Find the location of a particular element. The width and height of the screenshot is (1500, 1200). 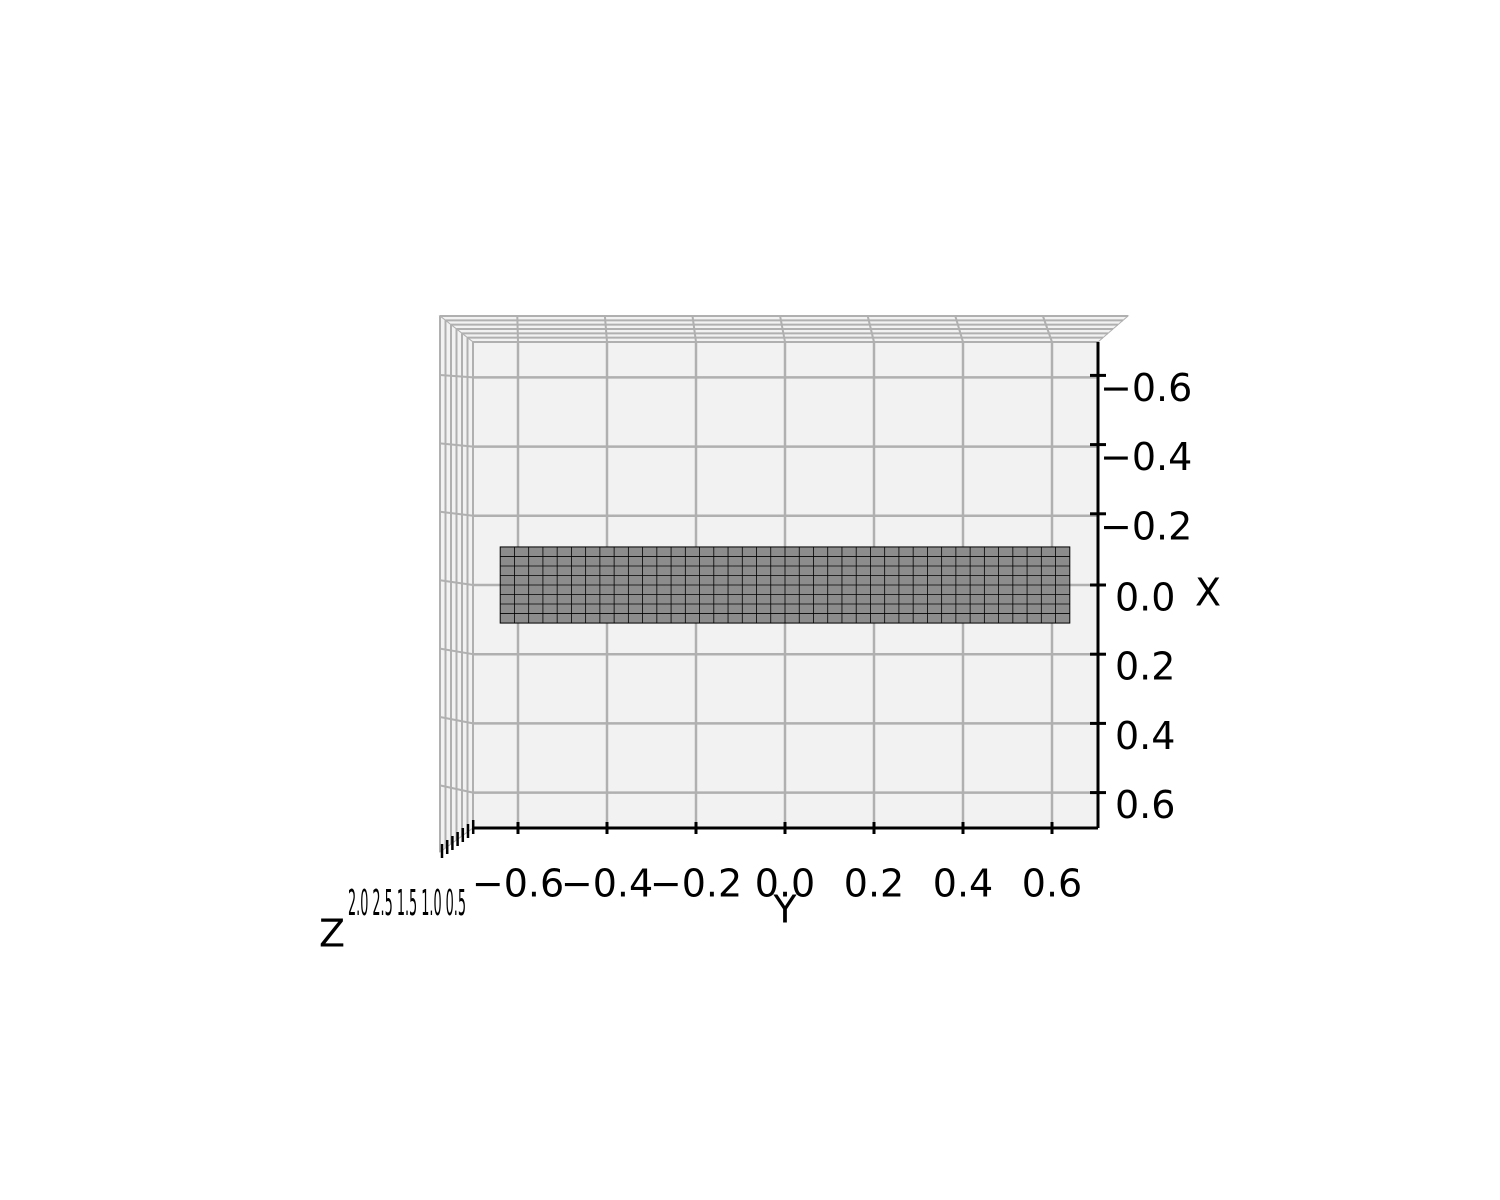

y-tick-label: −0.6 is located at coordinates (518, 884).